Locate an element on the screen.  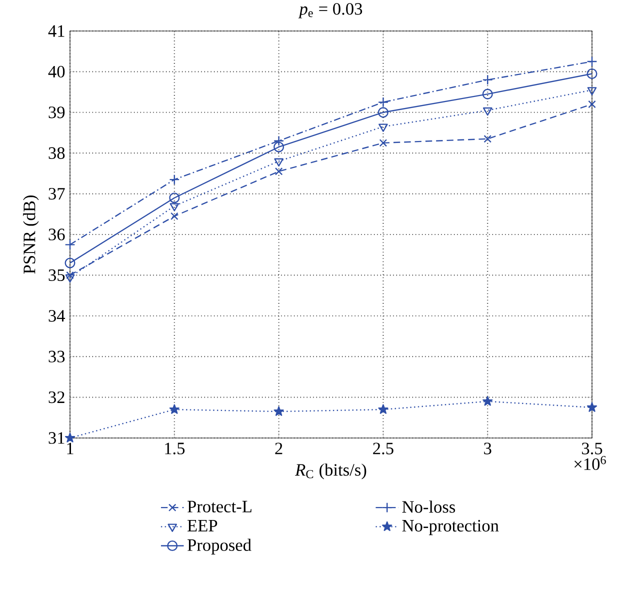
y-tick-label: 38 is located at coordinates (56, 153).